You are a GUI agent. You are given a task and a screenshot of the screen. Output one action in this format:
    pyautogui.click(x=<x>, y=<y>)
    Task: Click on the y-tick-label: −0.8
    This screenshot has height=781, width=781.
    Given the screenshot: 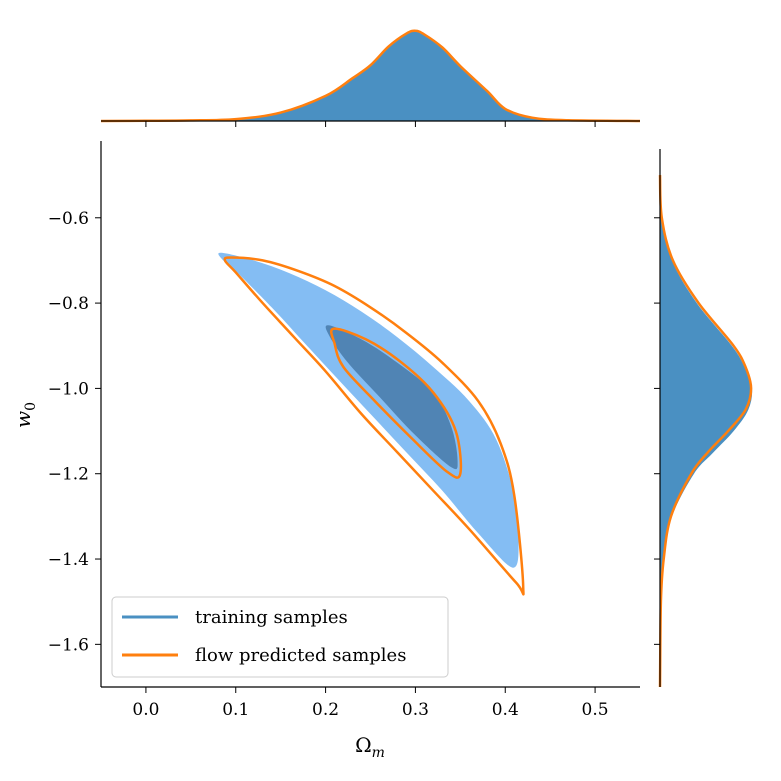 What is the action you would take?
    pyautogui.click(x=68, y=304)
    